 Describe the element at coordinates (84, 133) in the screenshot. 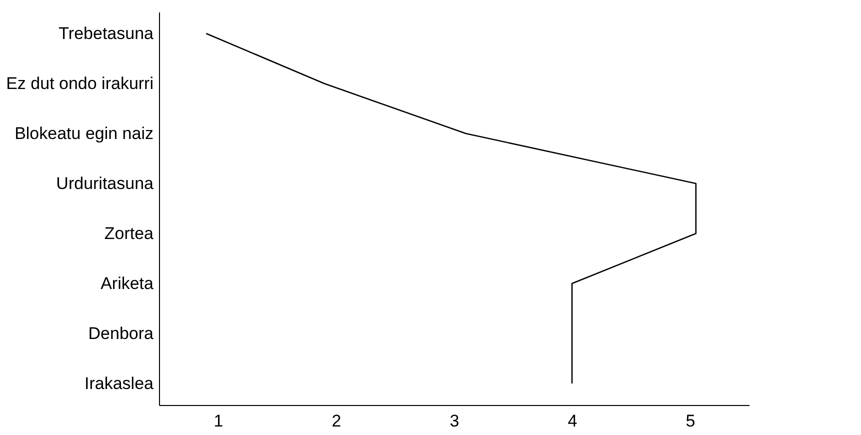

I see `y-tick-label: Blokeatu egin naiz` at that location.